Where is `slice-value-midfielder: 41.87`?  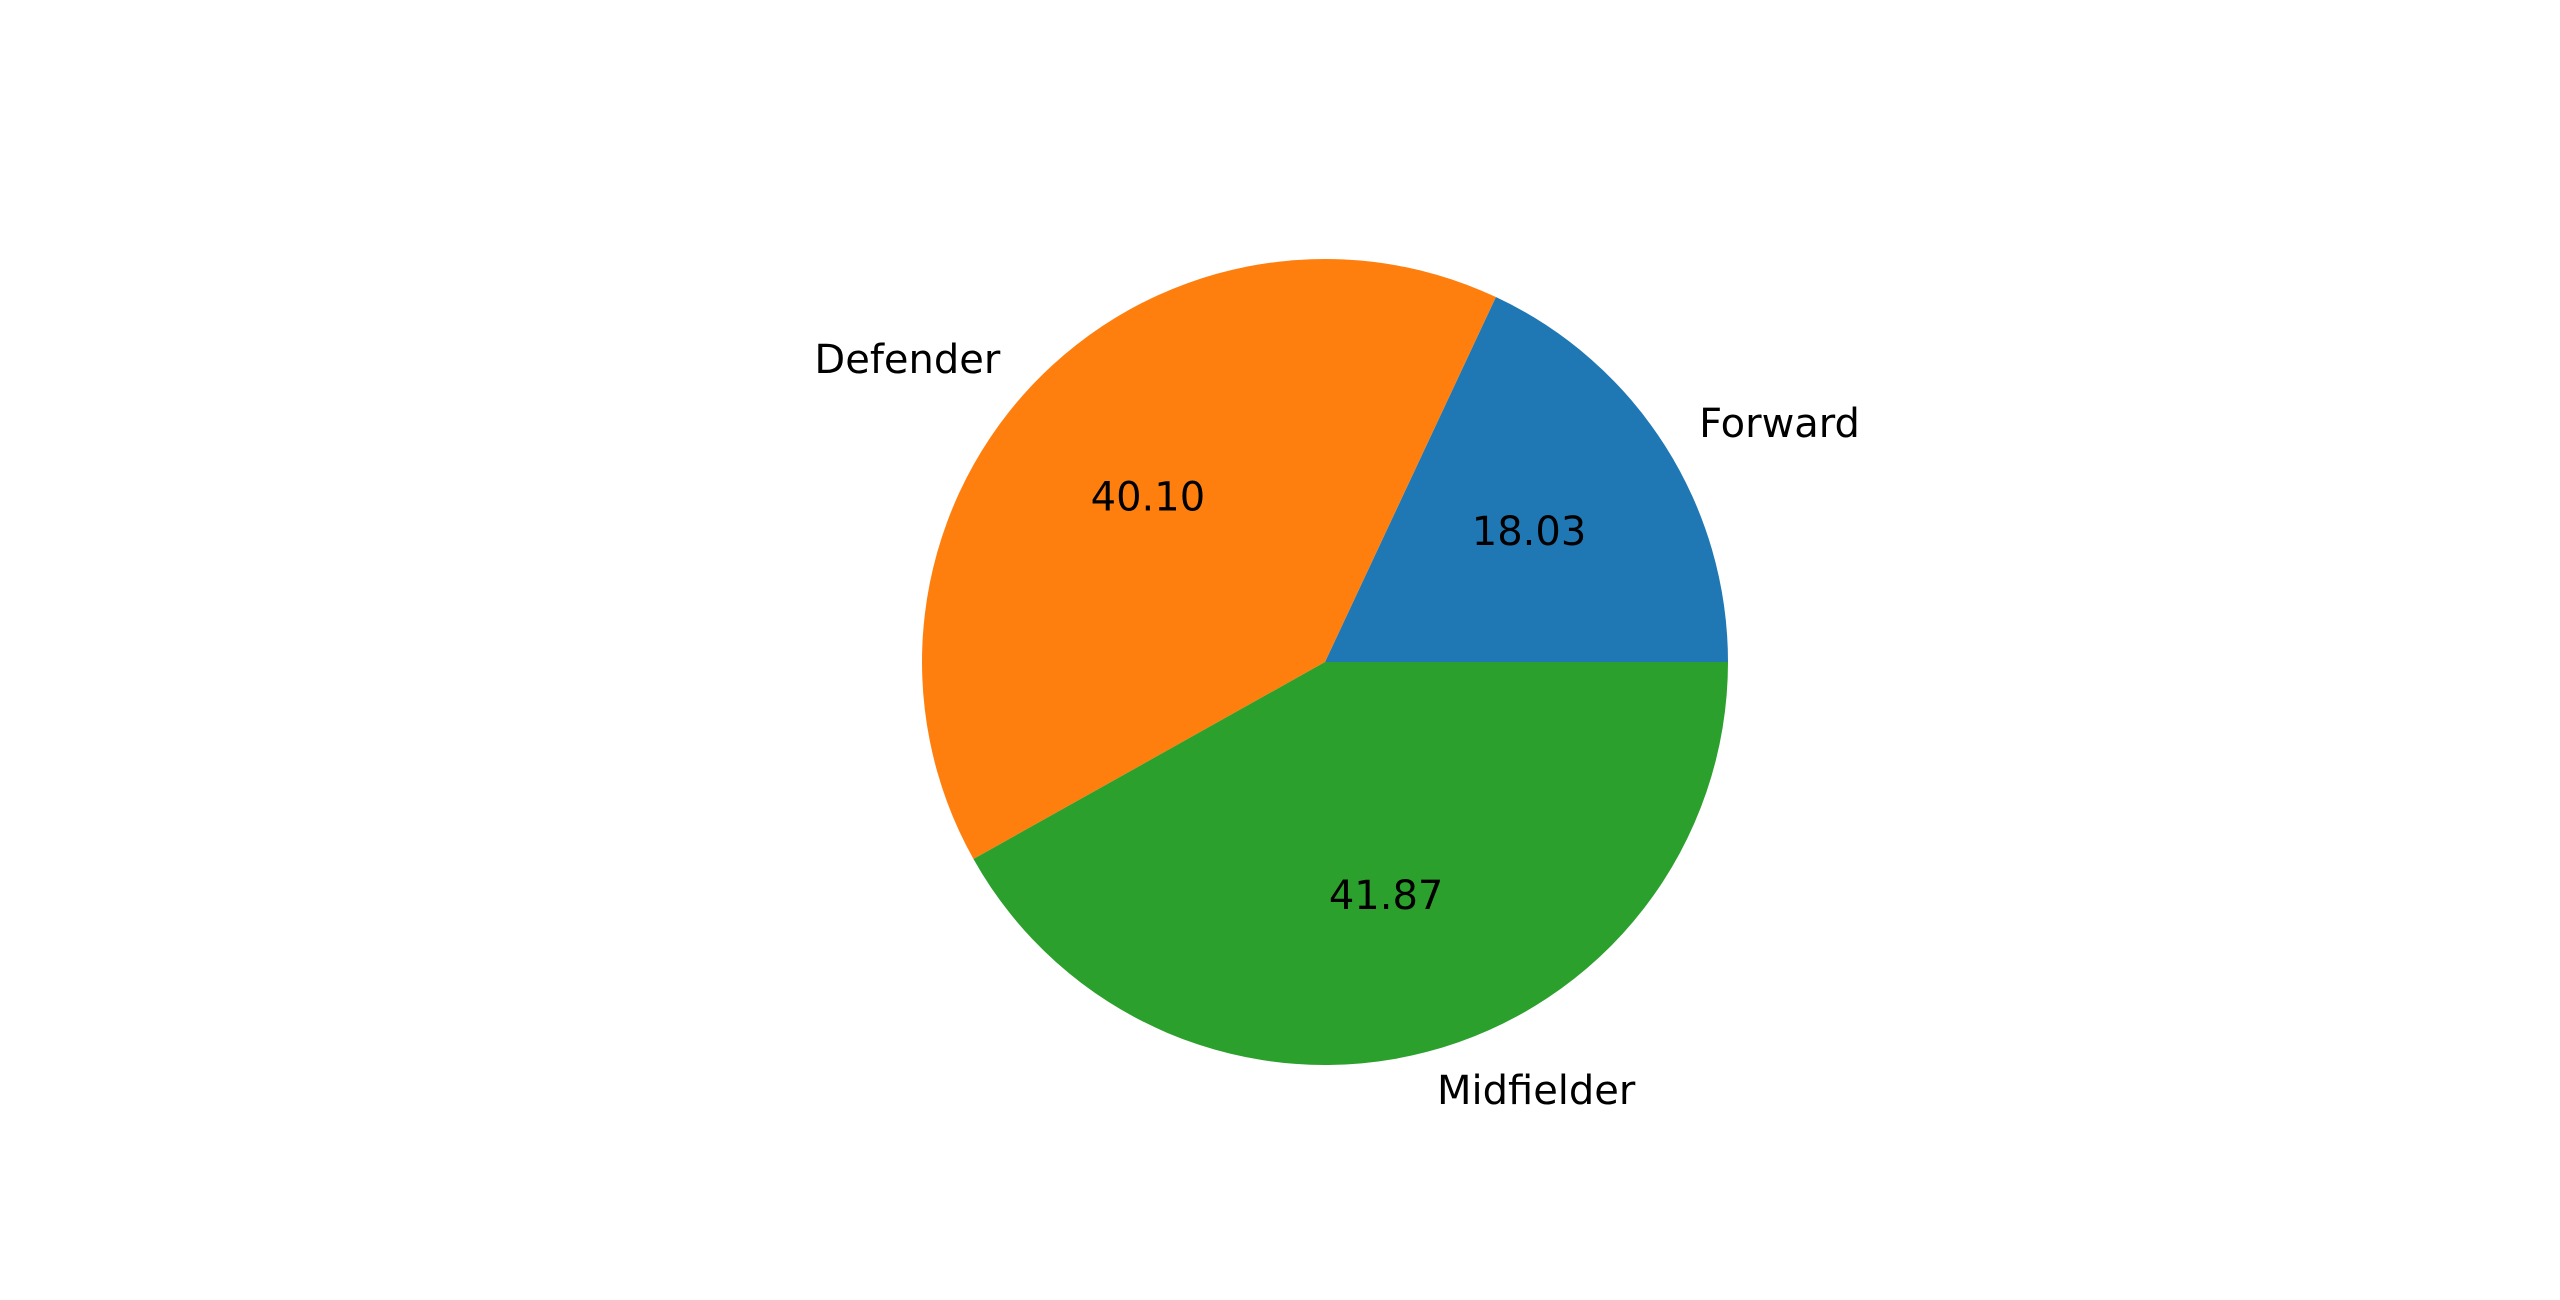 slice-value-midfielder: 41.87 is located at coordinates (1386, 896).